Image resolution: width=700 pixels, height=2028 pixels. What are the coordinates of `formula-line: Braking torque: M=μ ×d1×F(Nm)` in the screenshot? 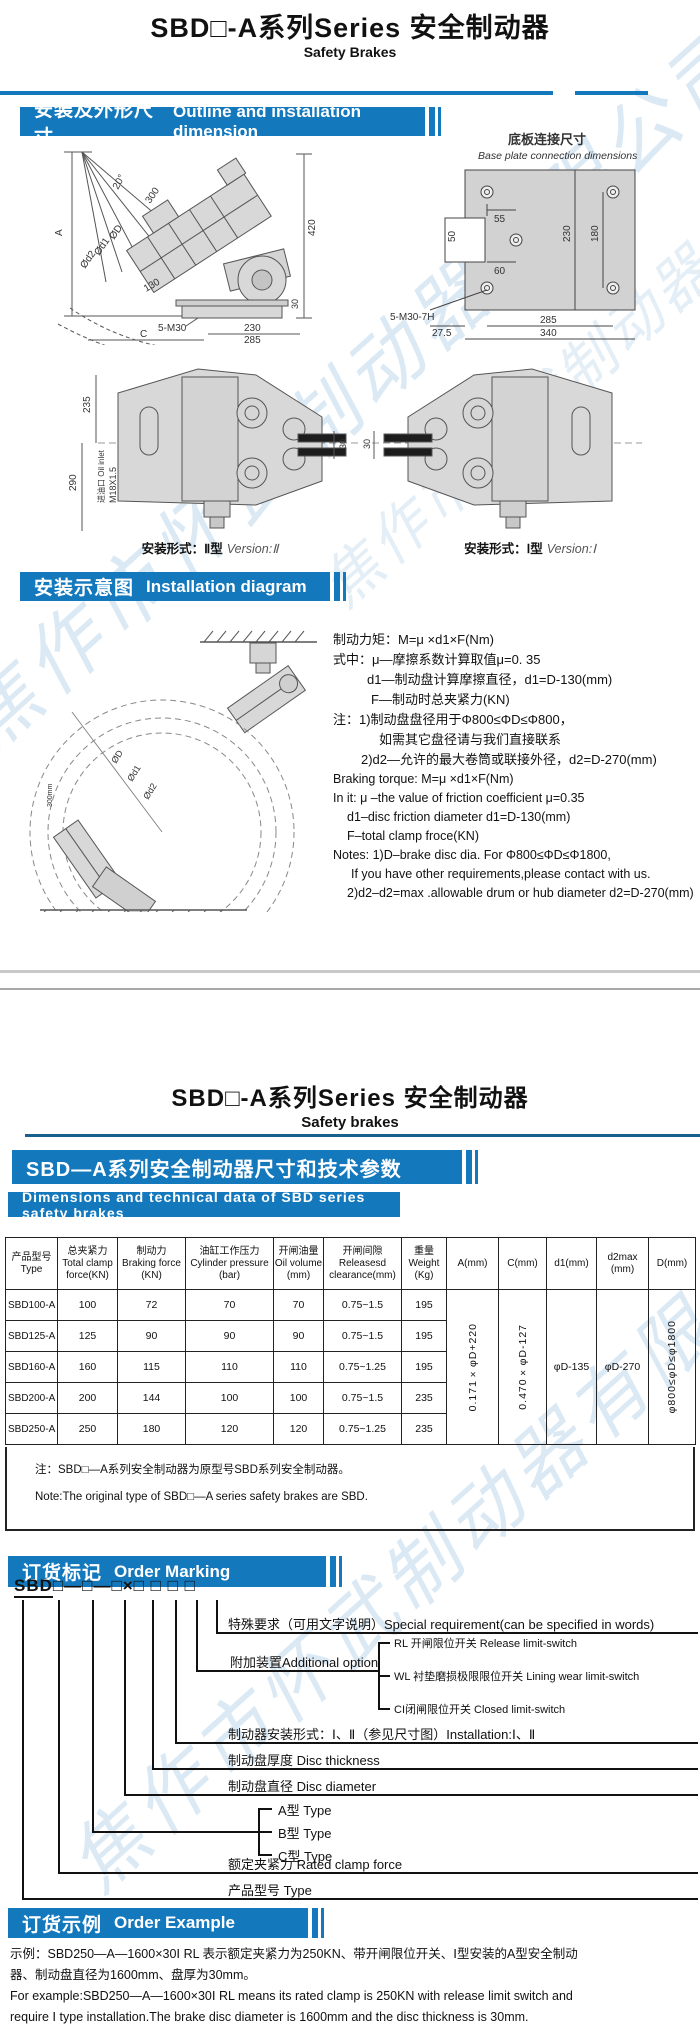 It's located at (423, 779).